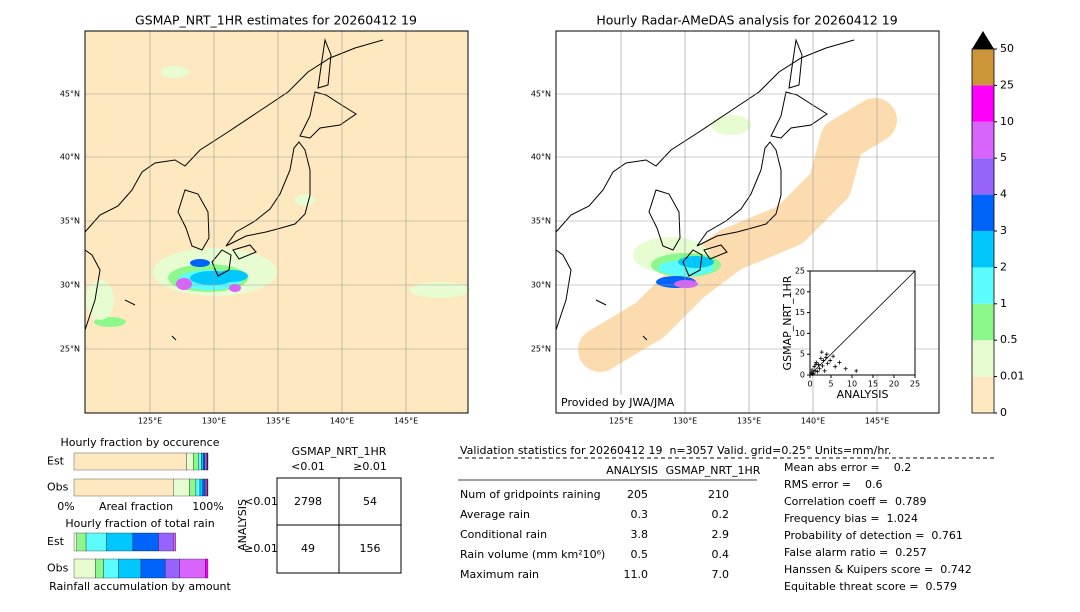  Describe the element at coordinates (1007, 84) in the screenshot. I see `colorbar-label: 25` at that location.